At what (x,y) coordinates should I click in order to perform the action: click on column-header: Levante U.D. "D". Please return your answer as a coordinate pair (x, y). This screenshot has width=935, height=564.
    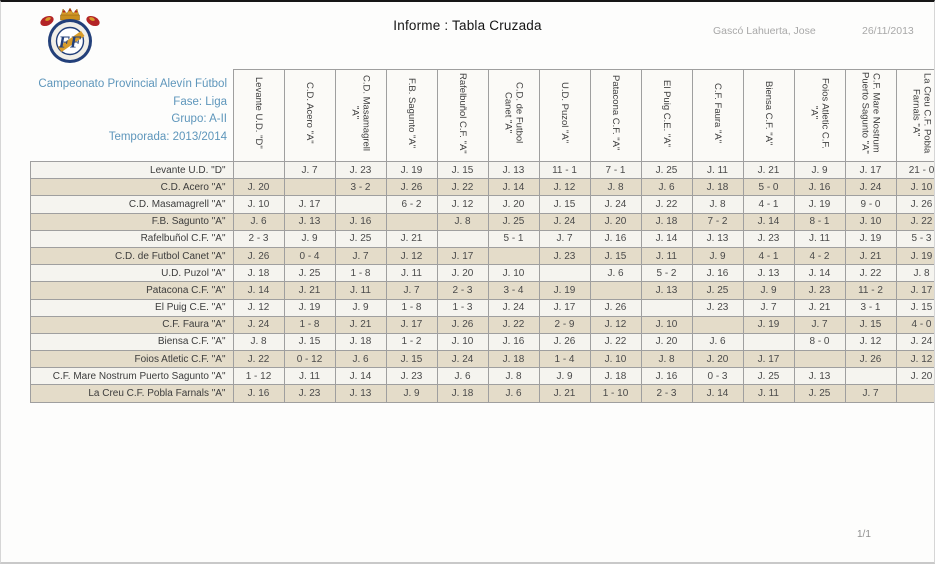
    Looking at the image, I should click on (258, 115).